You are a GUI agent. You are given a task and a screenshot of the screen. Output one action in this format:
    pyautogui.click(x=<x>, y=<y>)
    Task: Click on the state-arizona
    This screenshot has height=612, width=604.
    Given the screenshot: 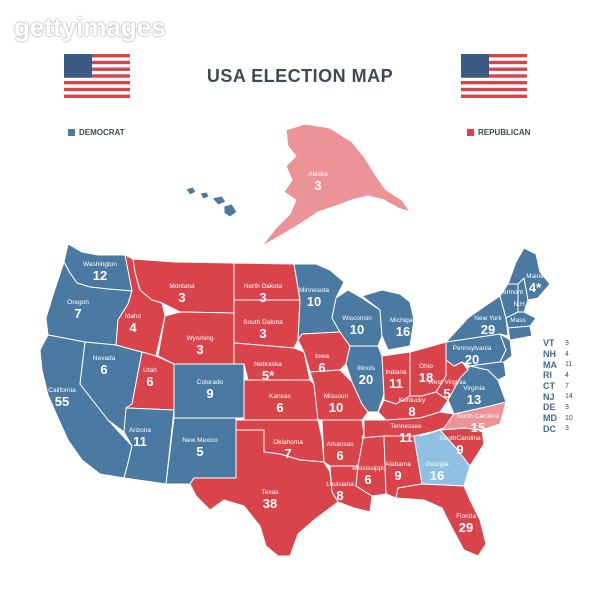 What is the action you would take?
    pyautogui.click(x=149, y=446)
    